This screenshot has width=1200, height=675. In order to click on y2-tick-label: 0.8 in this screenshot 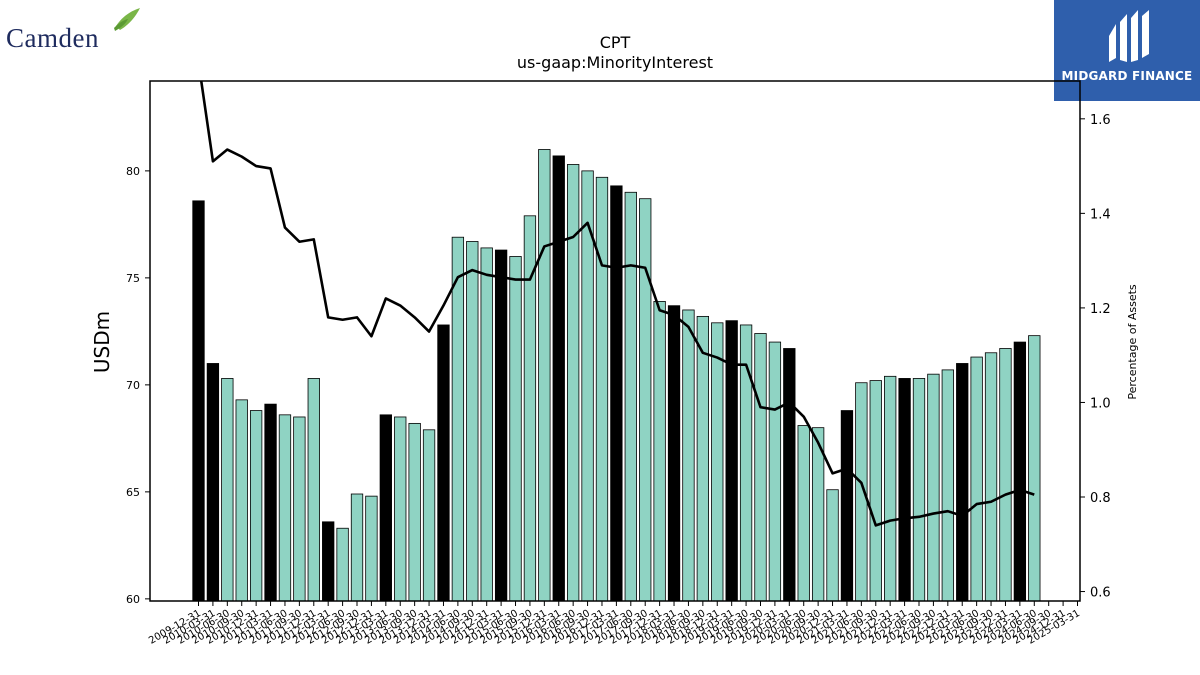, I will do `click(1100, 498)`.